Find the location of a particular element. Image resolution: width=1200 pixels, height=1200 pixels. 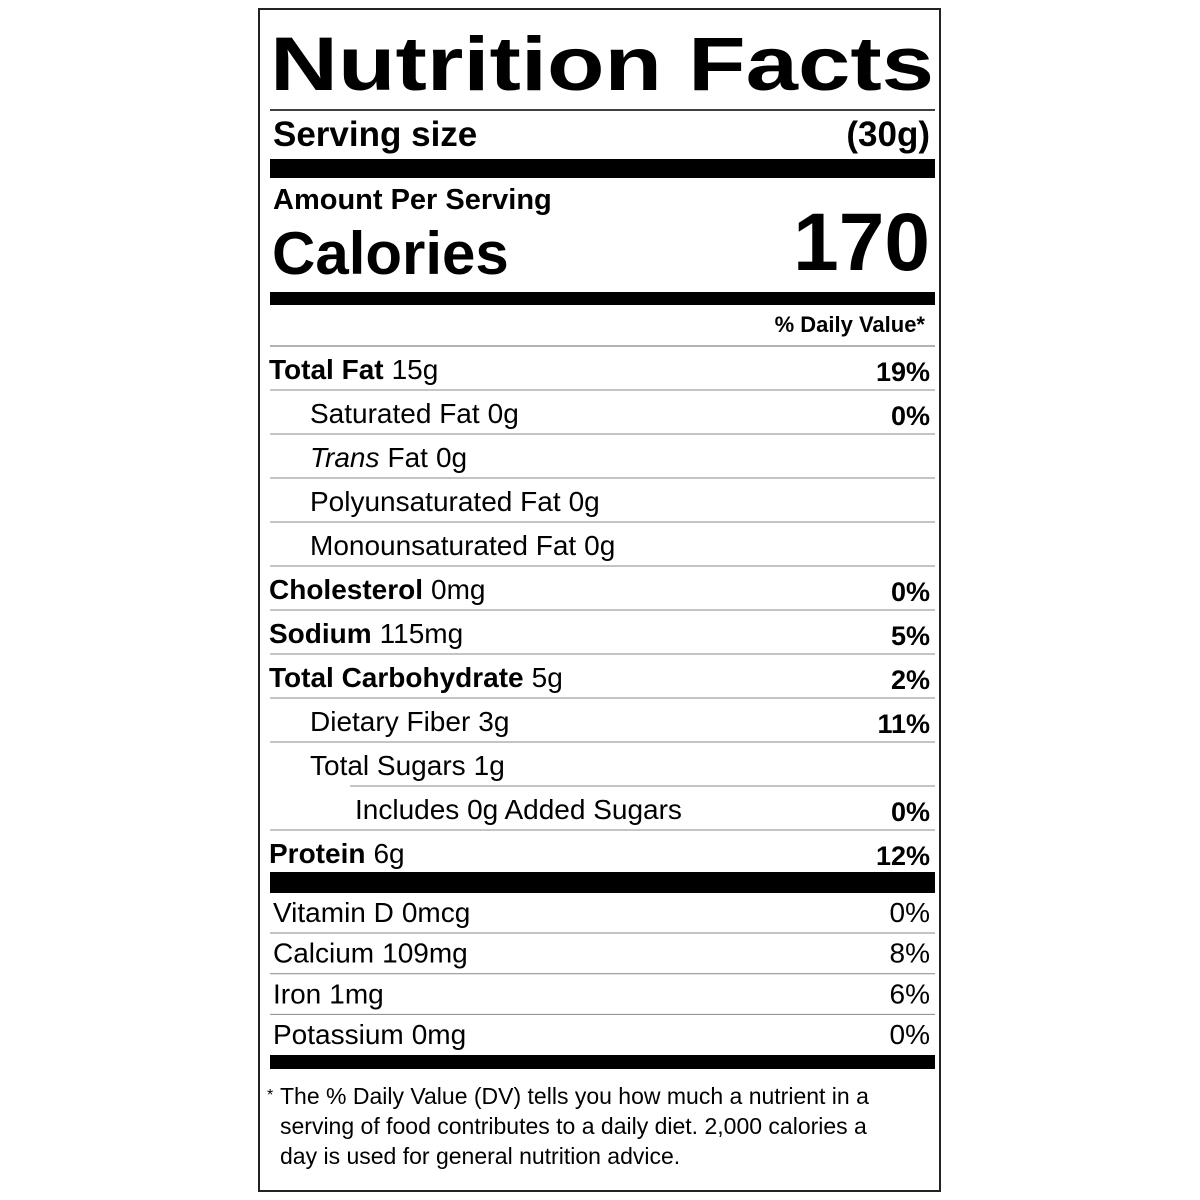

nutrient-dv: 5% is located at coordinates (910, 636).